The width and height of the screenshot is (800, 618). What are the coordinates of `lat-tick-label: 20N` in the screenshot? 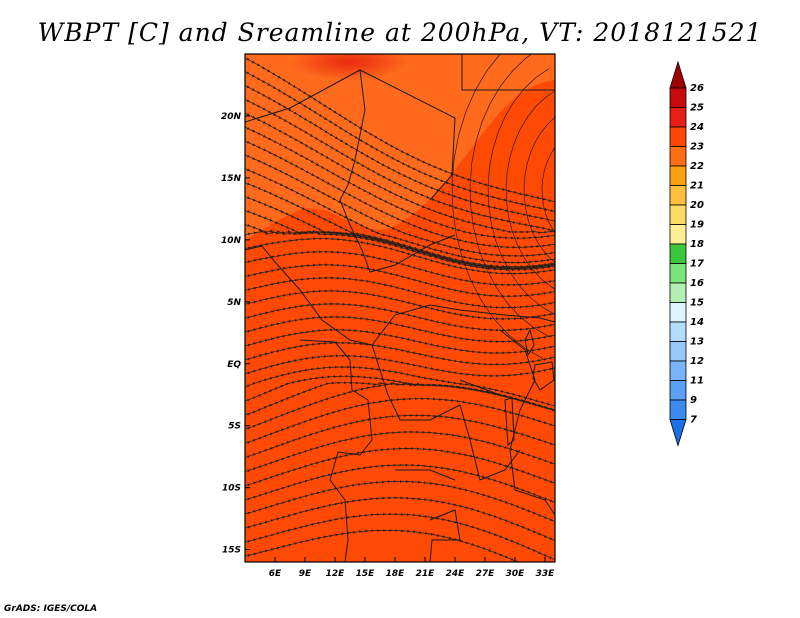 It's located at (231, 117).